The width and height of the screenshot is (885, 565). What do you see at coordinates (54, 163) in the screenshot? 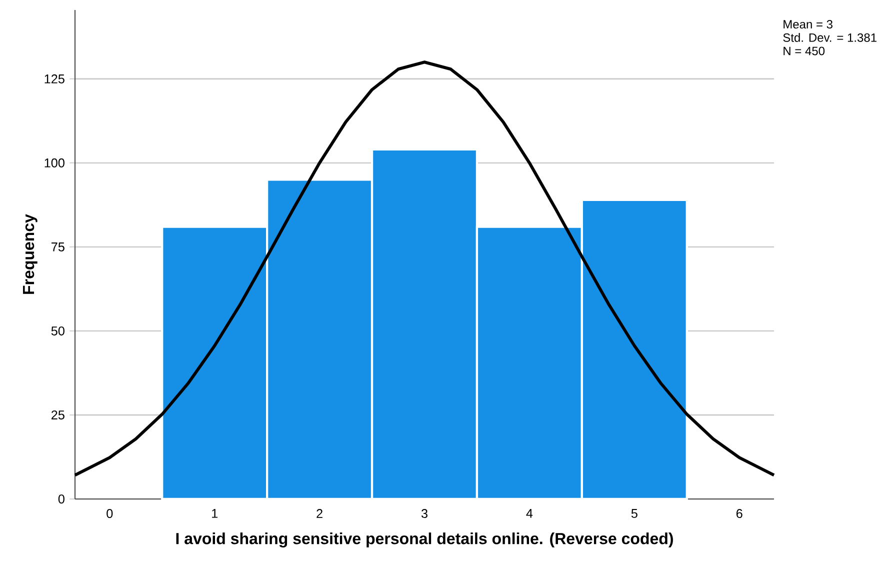
I see `y-tick-label: 100` at bounding box center [54, 163].